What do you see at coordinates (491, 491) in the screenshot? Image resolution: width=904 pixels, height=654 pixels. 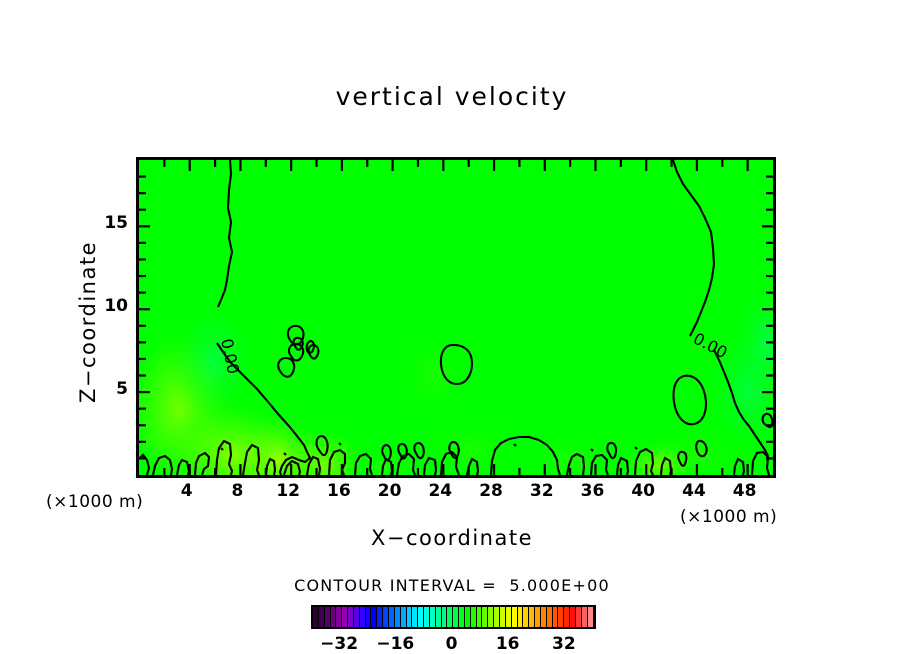 I see `x-tick-label: 28` at bounding box center [491, 491].